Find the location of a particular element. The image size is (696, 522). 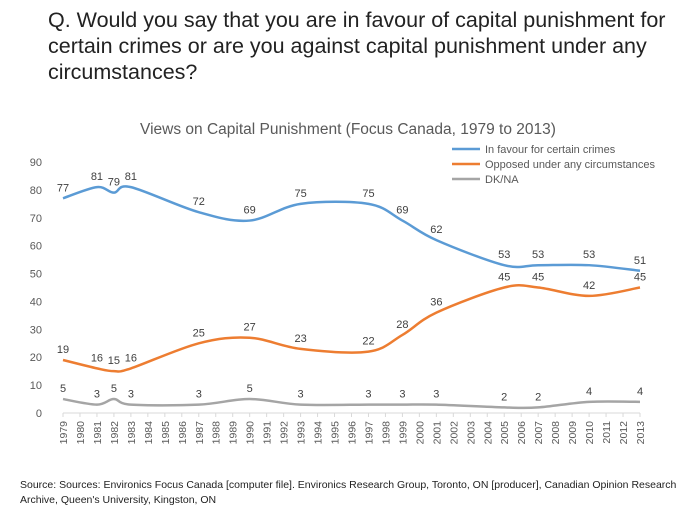

x-tick-label: 1993 is located at coordinates (302, 433).